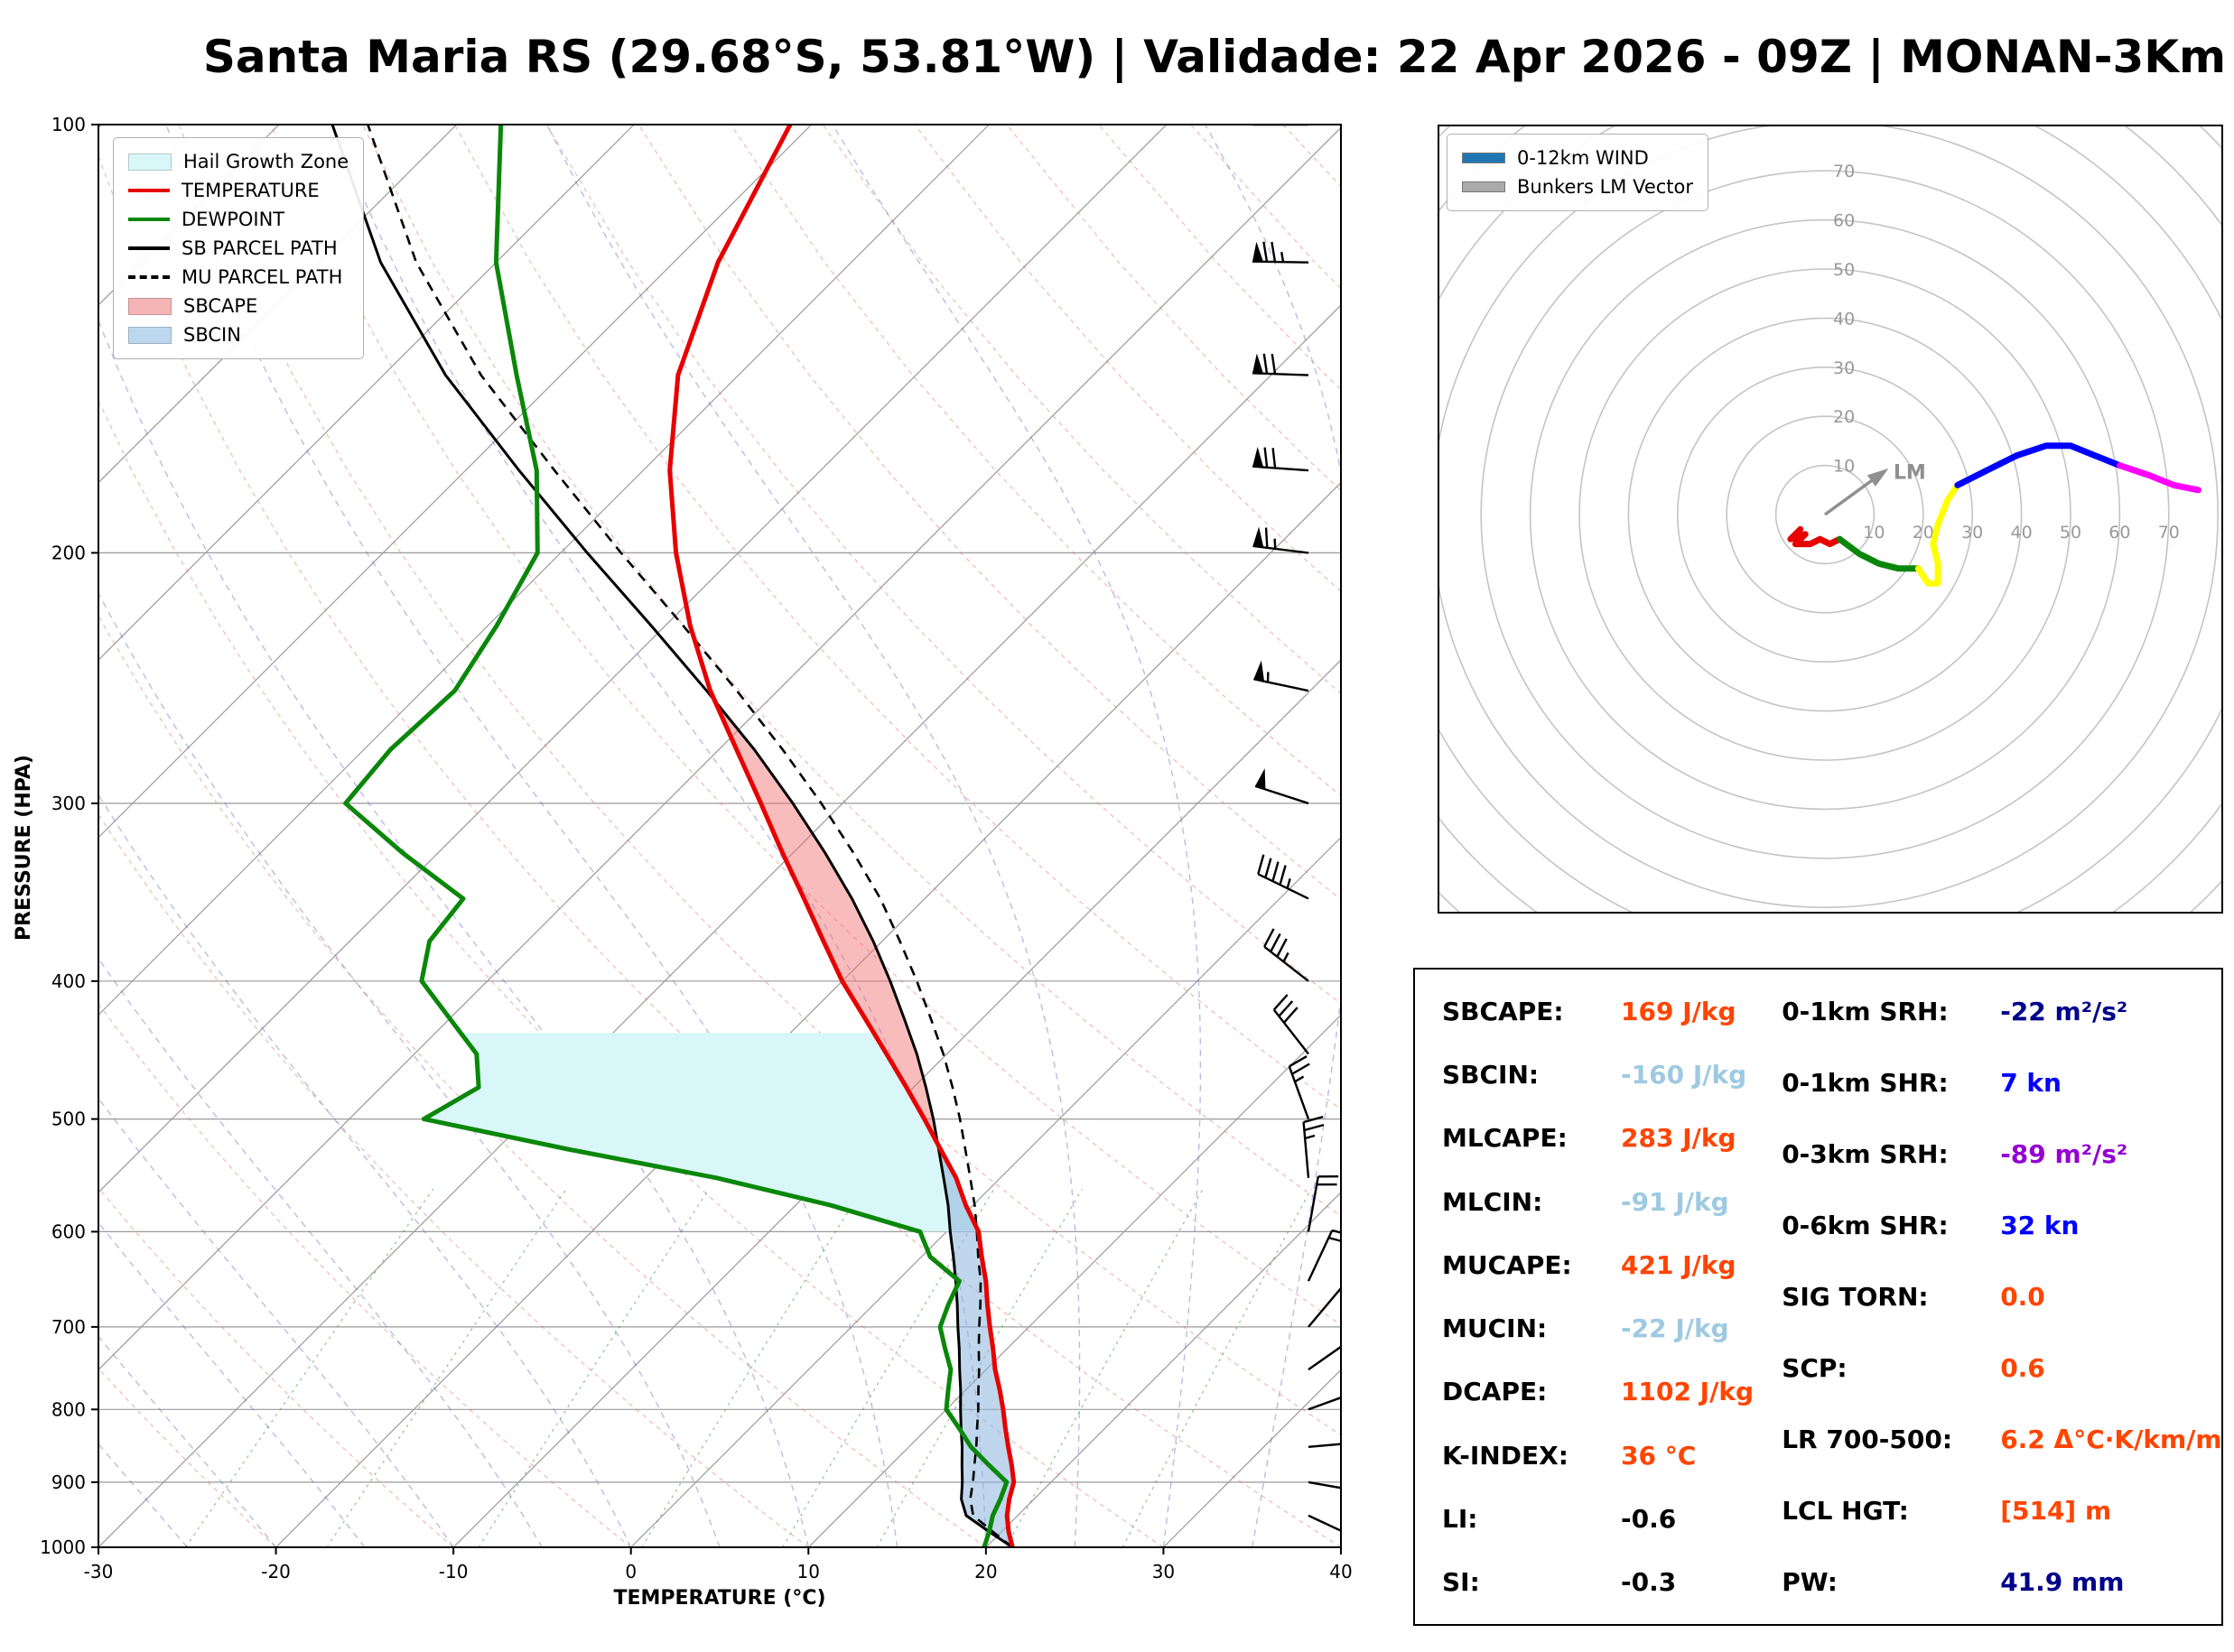  I want to click on stat-label: SCP:, so click(1815, 1368).